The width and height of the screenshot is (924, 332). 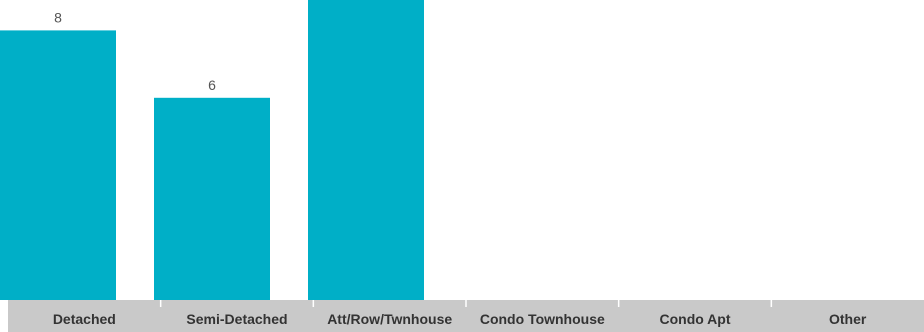 What do you see at coordinates (58, 165) in the screenshot?
I see `bar-detached` at bounding box center [58, 165].